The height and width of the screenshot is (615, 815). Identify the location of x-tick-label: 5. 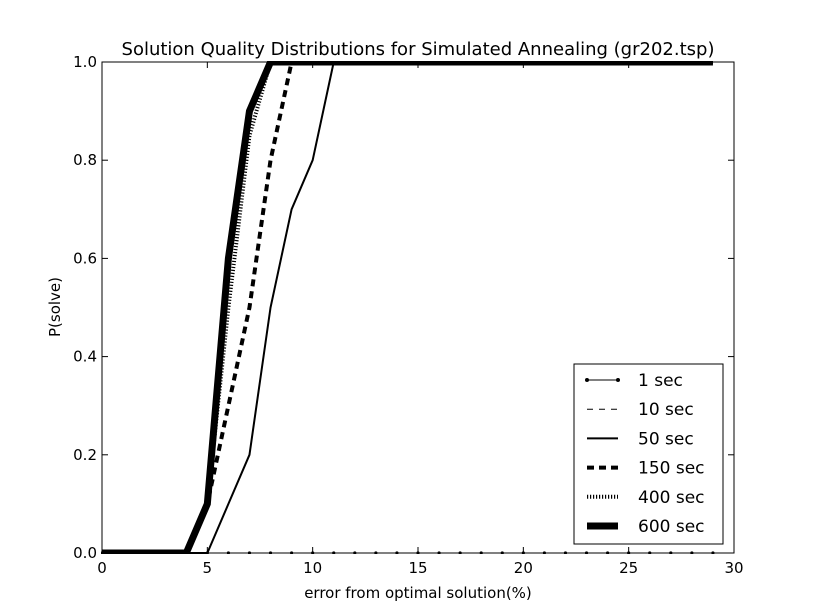
(208, 568).